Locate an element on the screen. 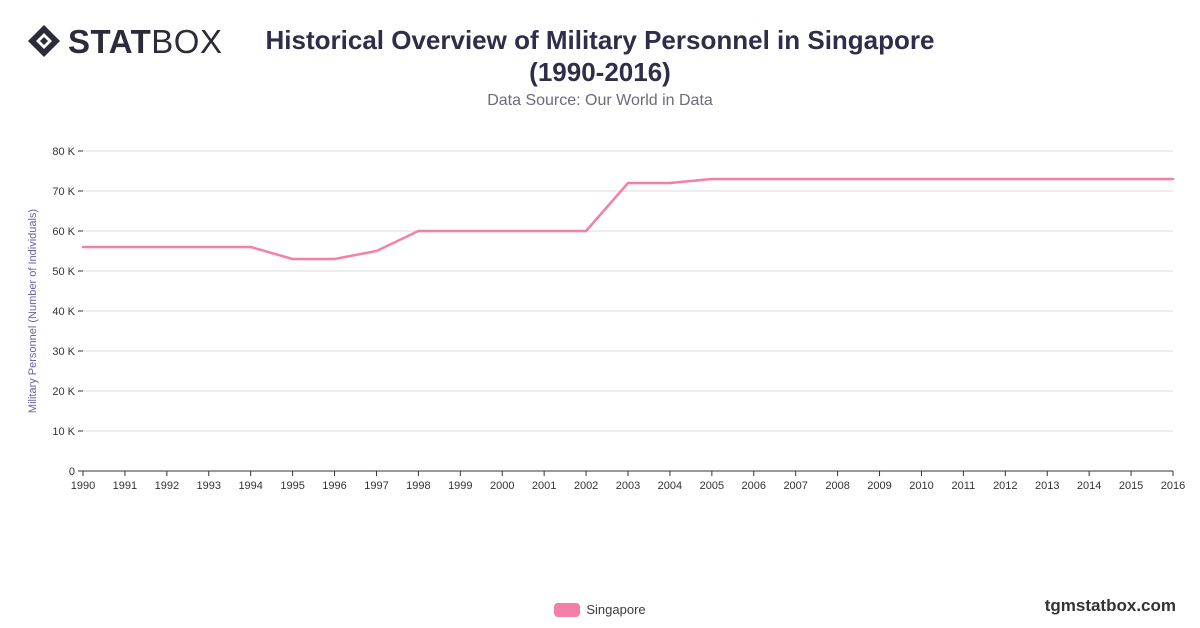  x-tick-label: 2001 is located at coordinates (544, 486).